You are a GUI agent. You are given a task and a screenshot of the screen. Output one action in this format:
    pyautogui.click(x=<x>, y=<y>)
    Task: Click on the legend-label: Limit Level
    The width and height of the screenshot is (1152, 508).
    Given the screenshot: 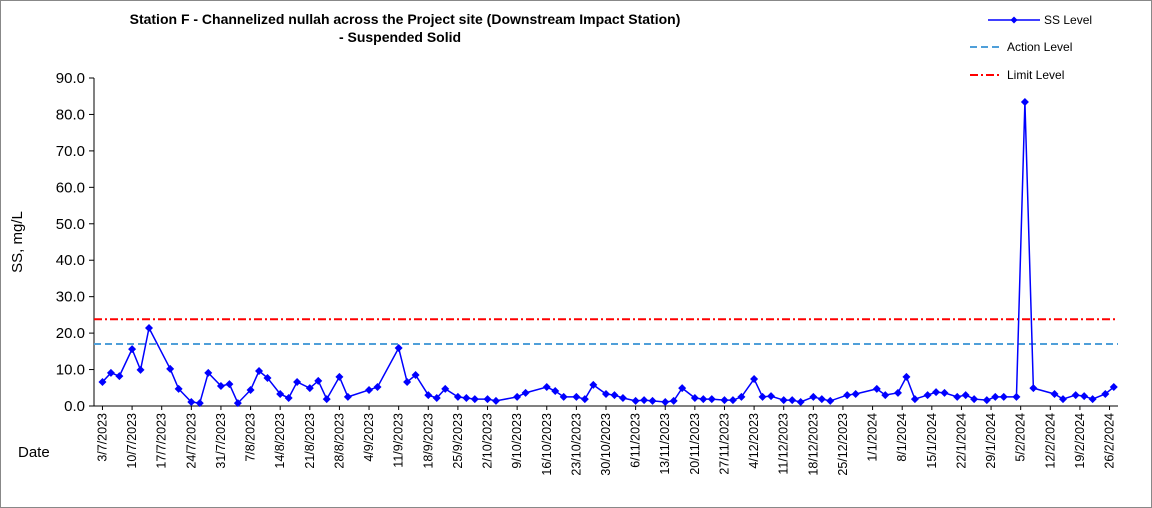 What is the action you would take?
    pyautogui.click(x=1035, y=75)
    